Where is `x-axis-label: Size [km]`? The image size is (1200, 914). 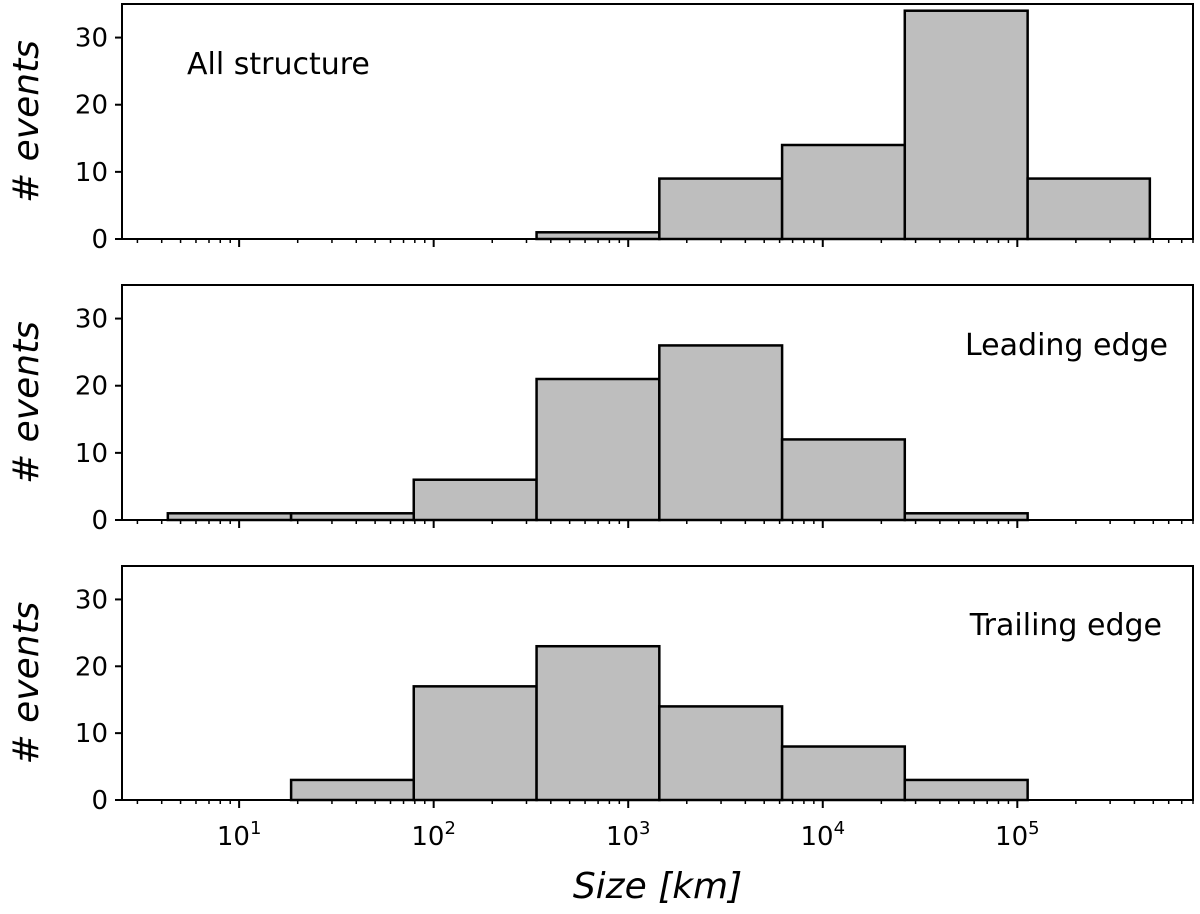
x-axis-label: Size [km] is located at coordinates (657, 886).